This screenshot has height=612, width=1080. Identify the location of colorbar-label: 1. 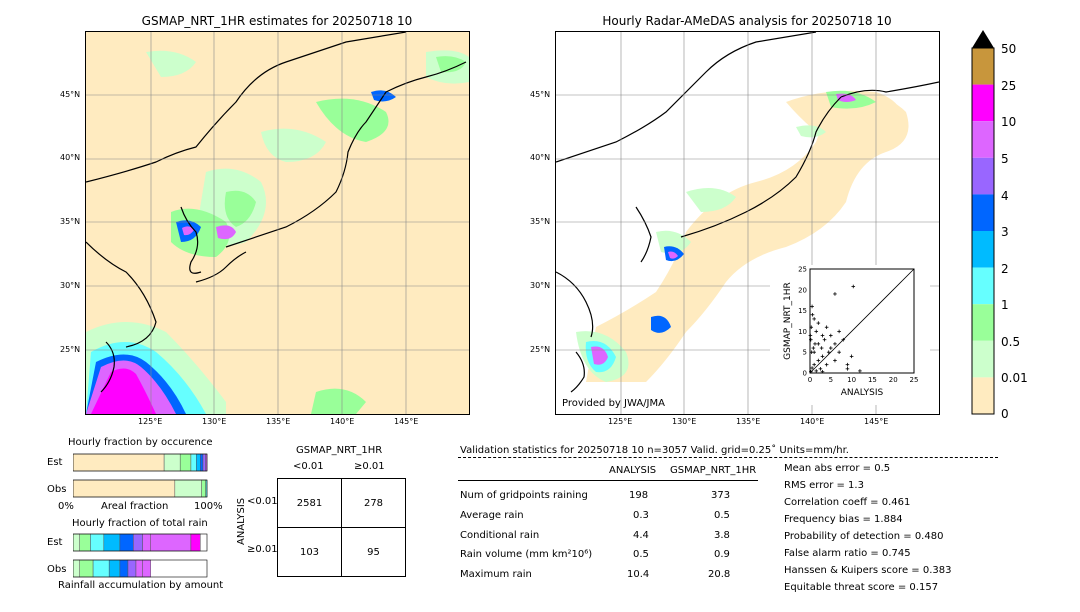
(1005, 305).